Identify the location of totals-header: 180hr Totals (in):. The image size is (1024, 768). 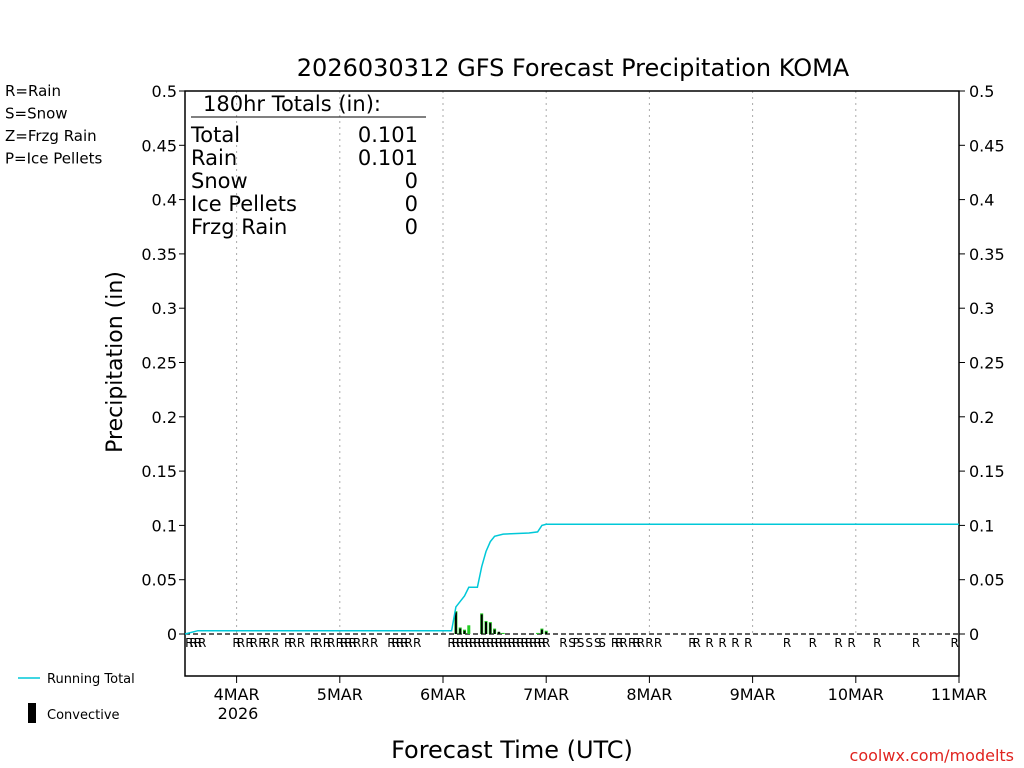
(292, 104).